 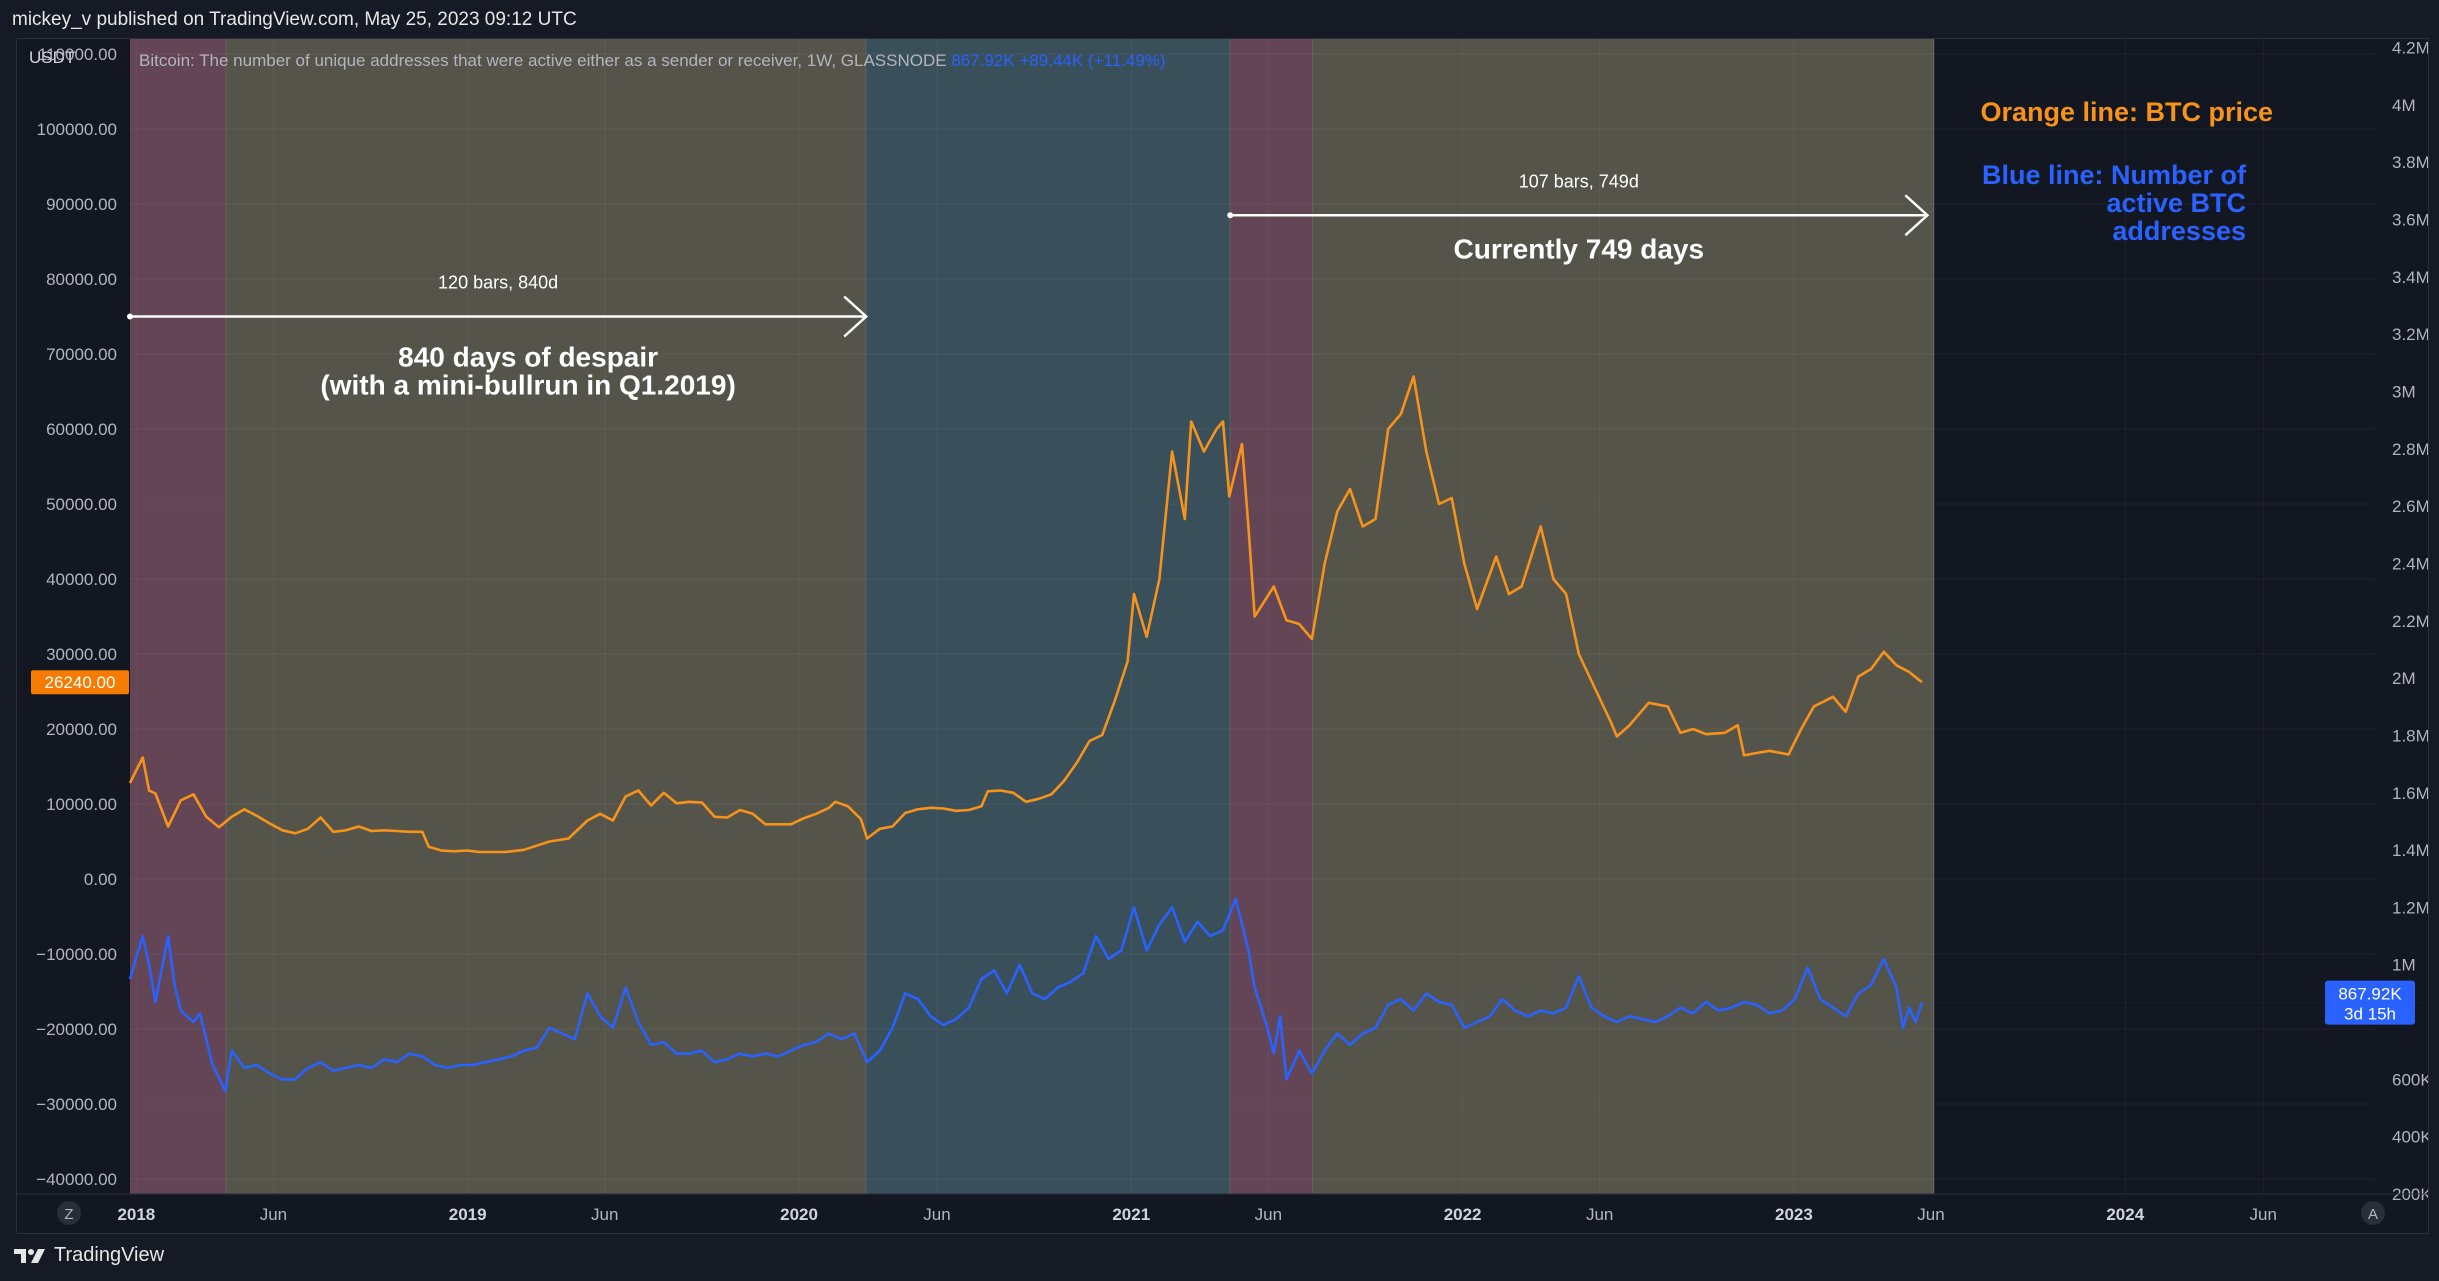 What do you see at coordinates (856, 316) in the screenshot?
I see `range-1-arrowhead` at bounding box center [856, 316].